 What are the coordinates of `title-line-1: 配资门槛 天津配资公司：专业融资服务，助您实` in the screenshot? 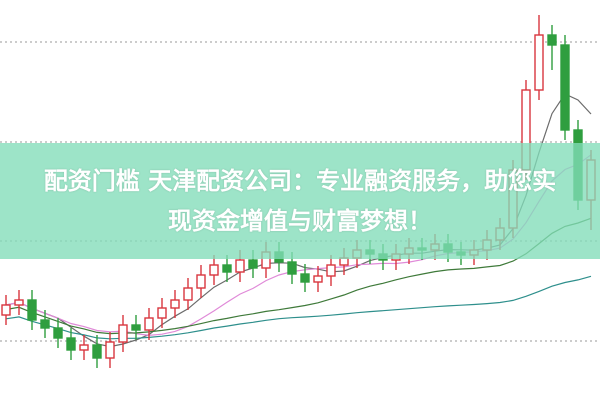 It's located at (300, 181).